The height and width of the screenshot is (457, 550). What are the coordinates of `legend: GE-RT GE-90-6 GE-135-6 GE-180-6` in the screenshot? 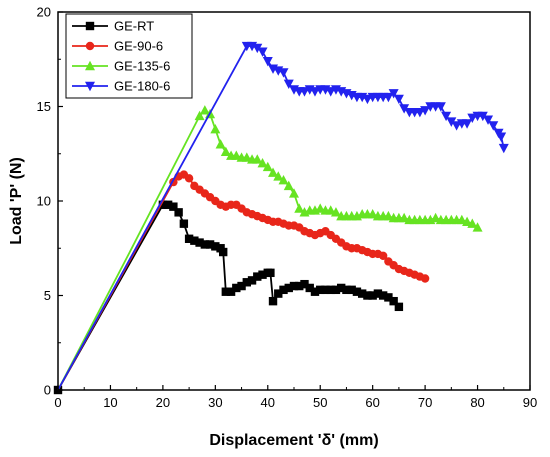 It's located at (129, 56).